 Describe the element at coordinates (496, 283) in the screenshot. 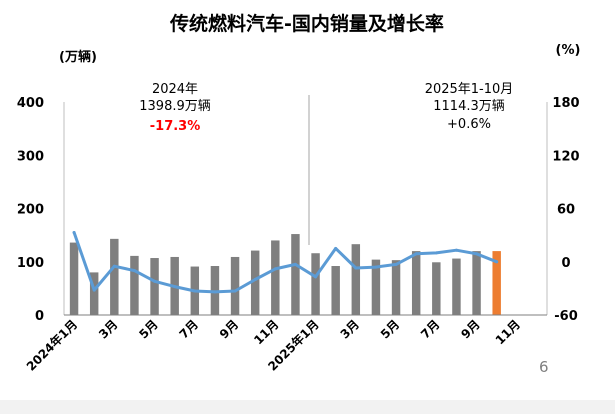

I see `sales-bar-highlight` at that location.